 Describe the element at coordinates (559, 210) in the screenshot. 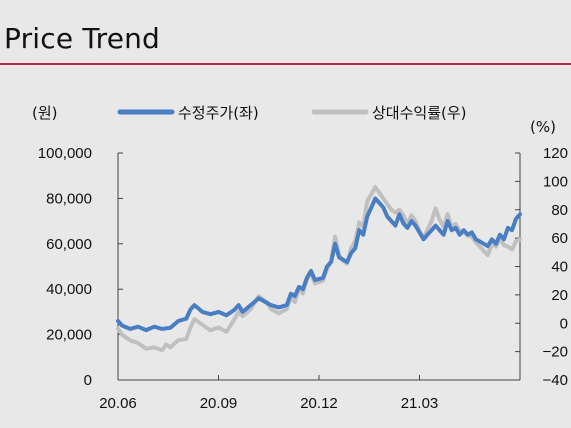

I see `right-tick-label: 80` at that location.